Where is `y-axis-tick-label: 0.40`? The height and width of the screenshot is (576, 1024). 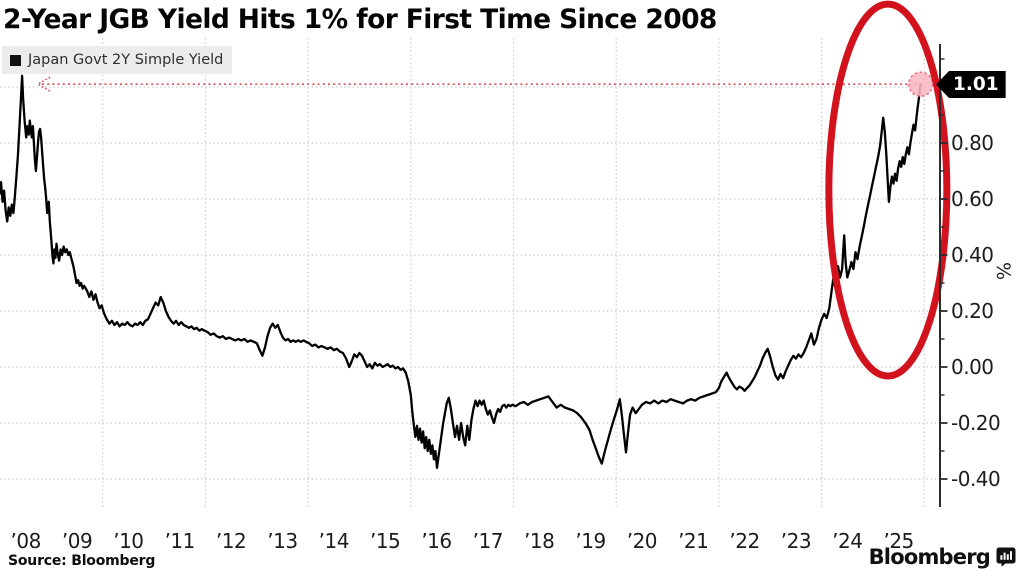
y-axis-tick-label: 0.40 is located at coordinates (972, 255).